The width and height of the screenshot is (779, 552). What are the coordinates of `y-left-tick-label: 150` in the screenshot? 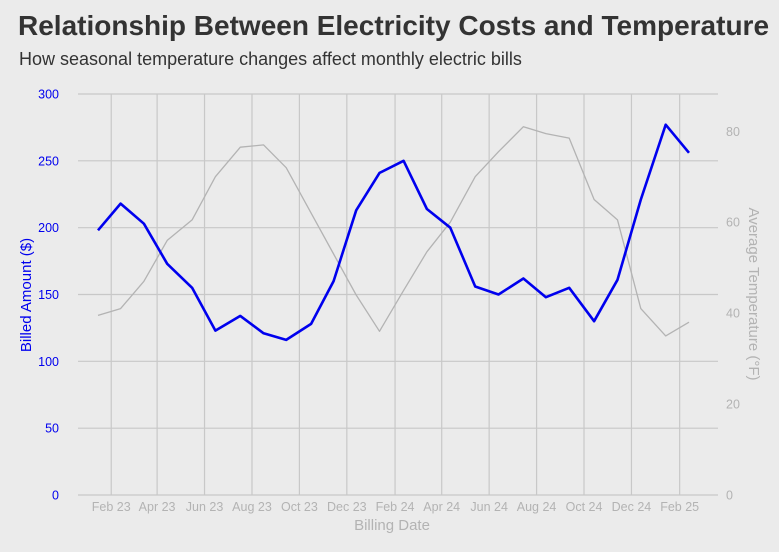 It's located at (48, 295).